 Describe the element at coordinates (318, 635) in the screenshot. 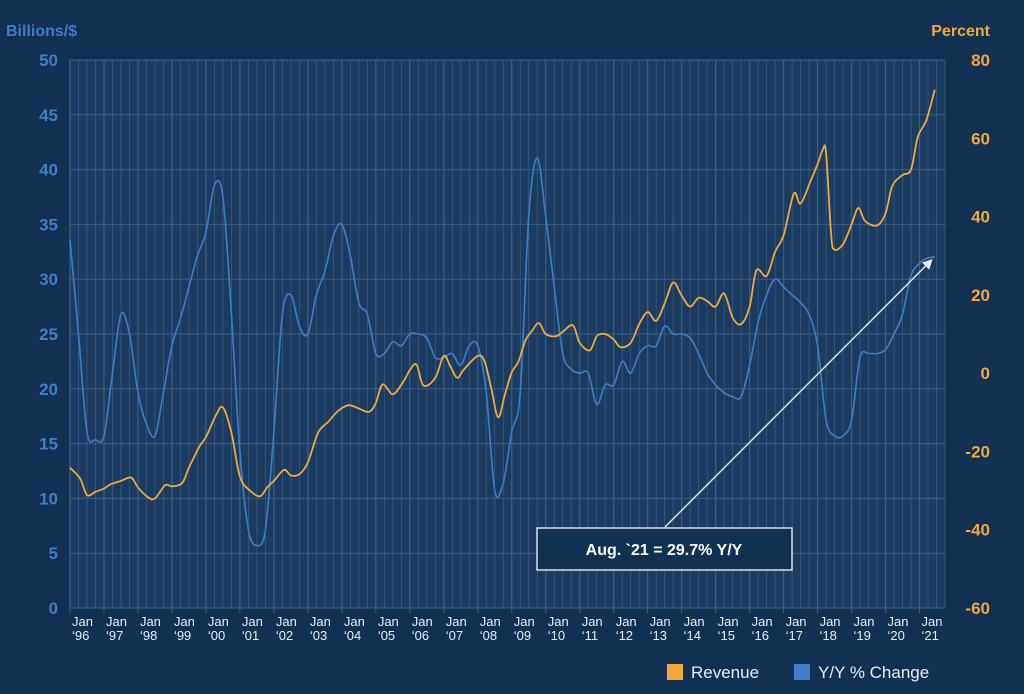

I see `x-tick-year: ‘03` at that location.